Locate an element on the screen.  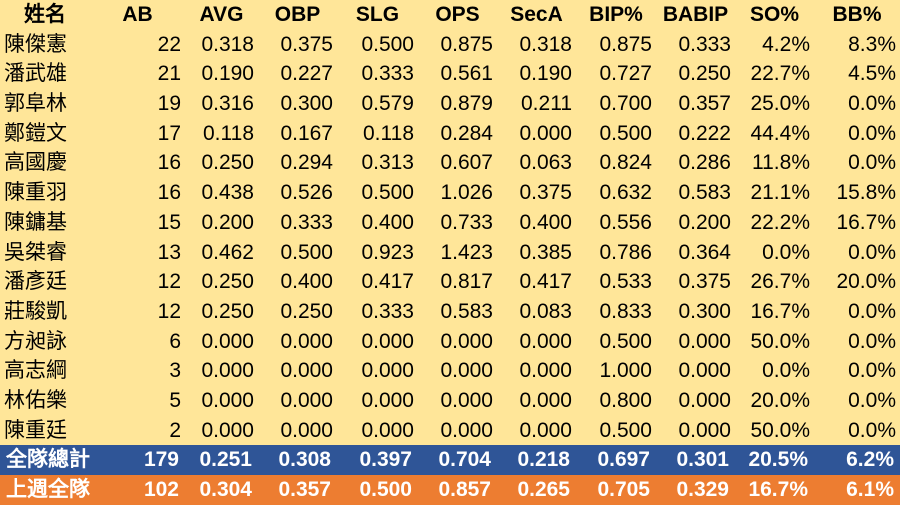
player-name: 陳鏞基 is located at coordinates (35, 222).